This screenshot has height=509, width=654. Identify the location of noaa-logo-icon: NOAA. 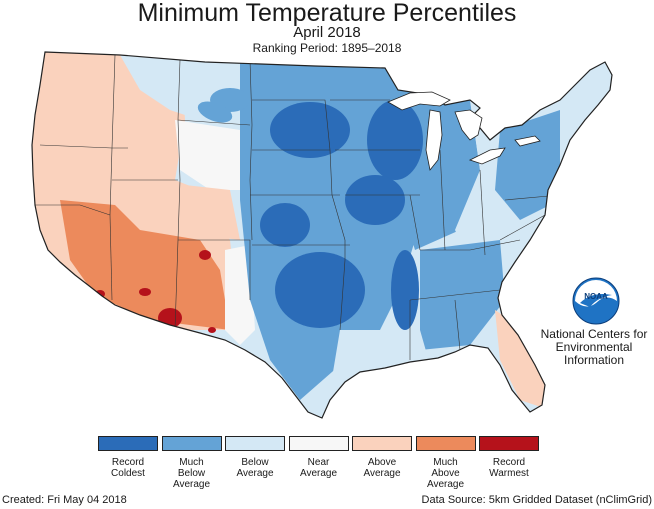
(596, 301).